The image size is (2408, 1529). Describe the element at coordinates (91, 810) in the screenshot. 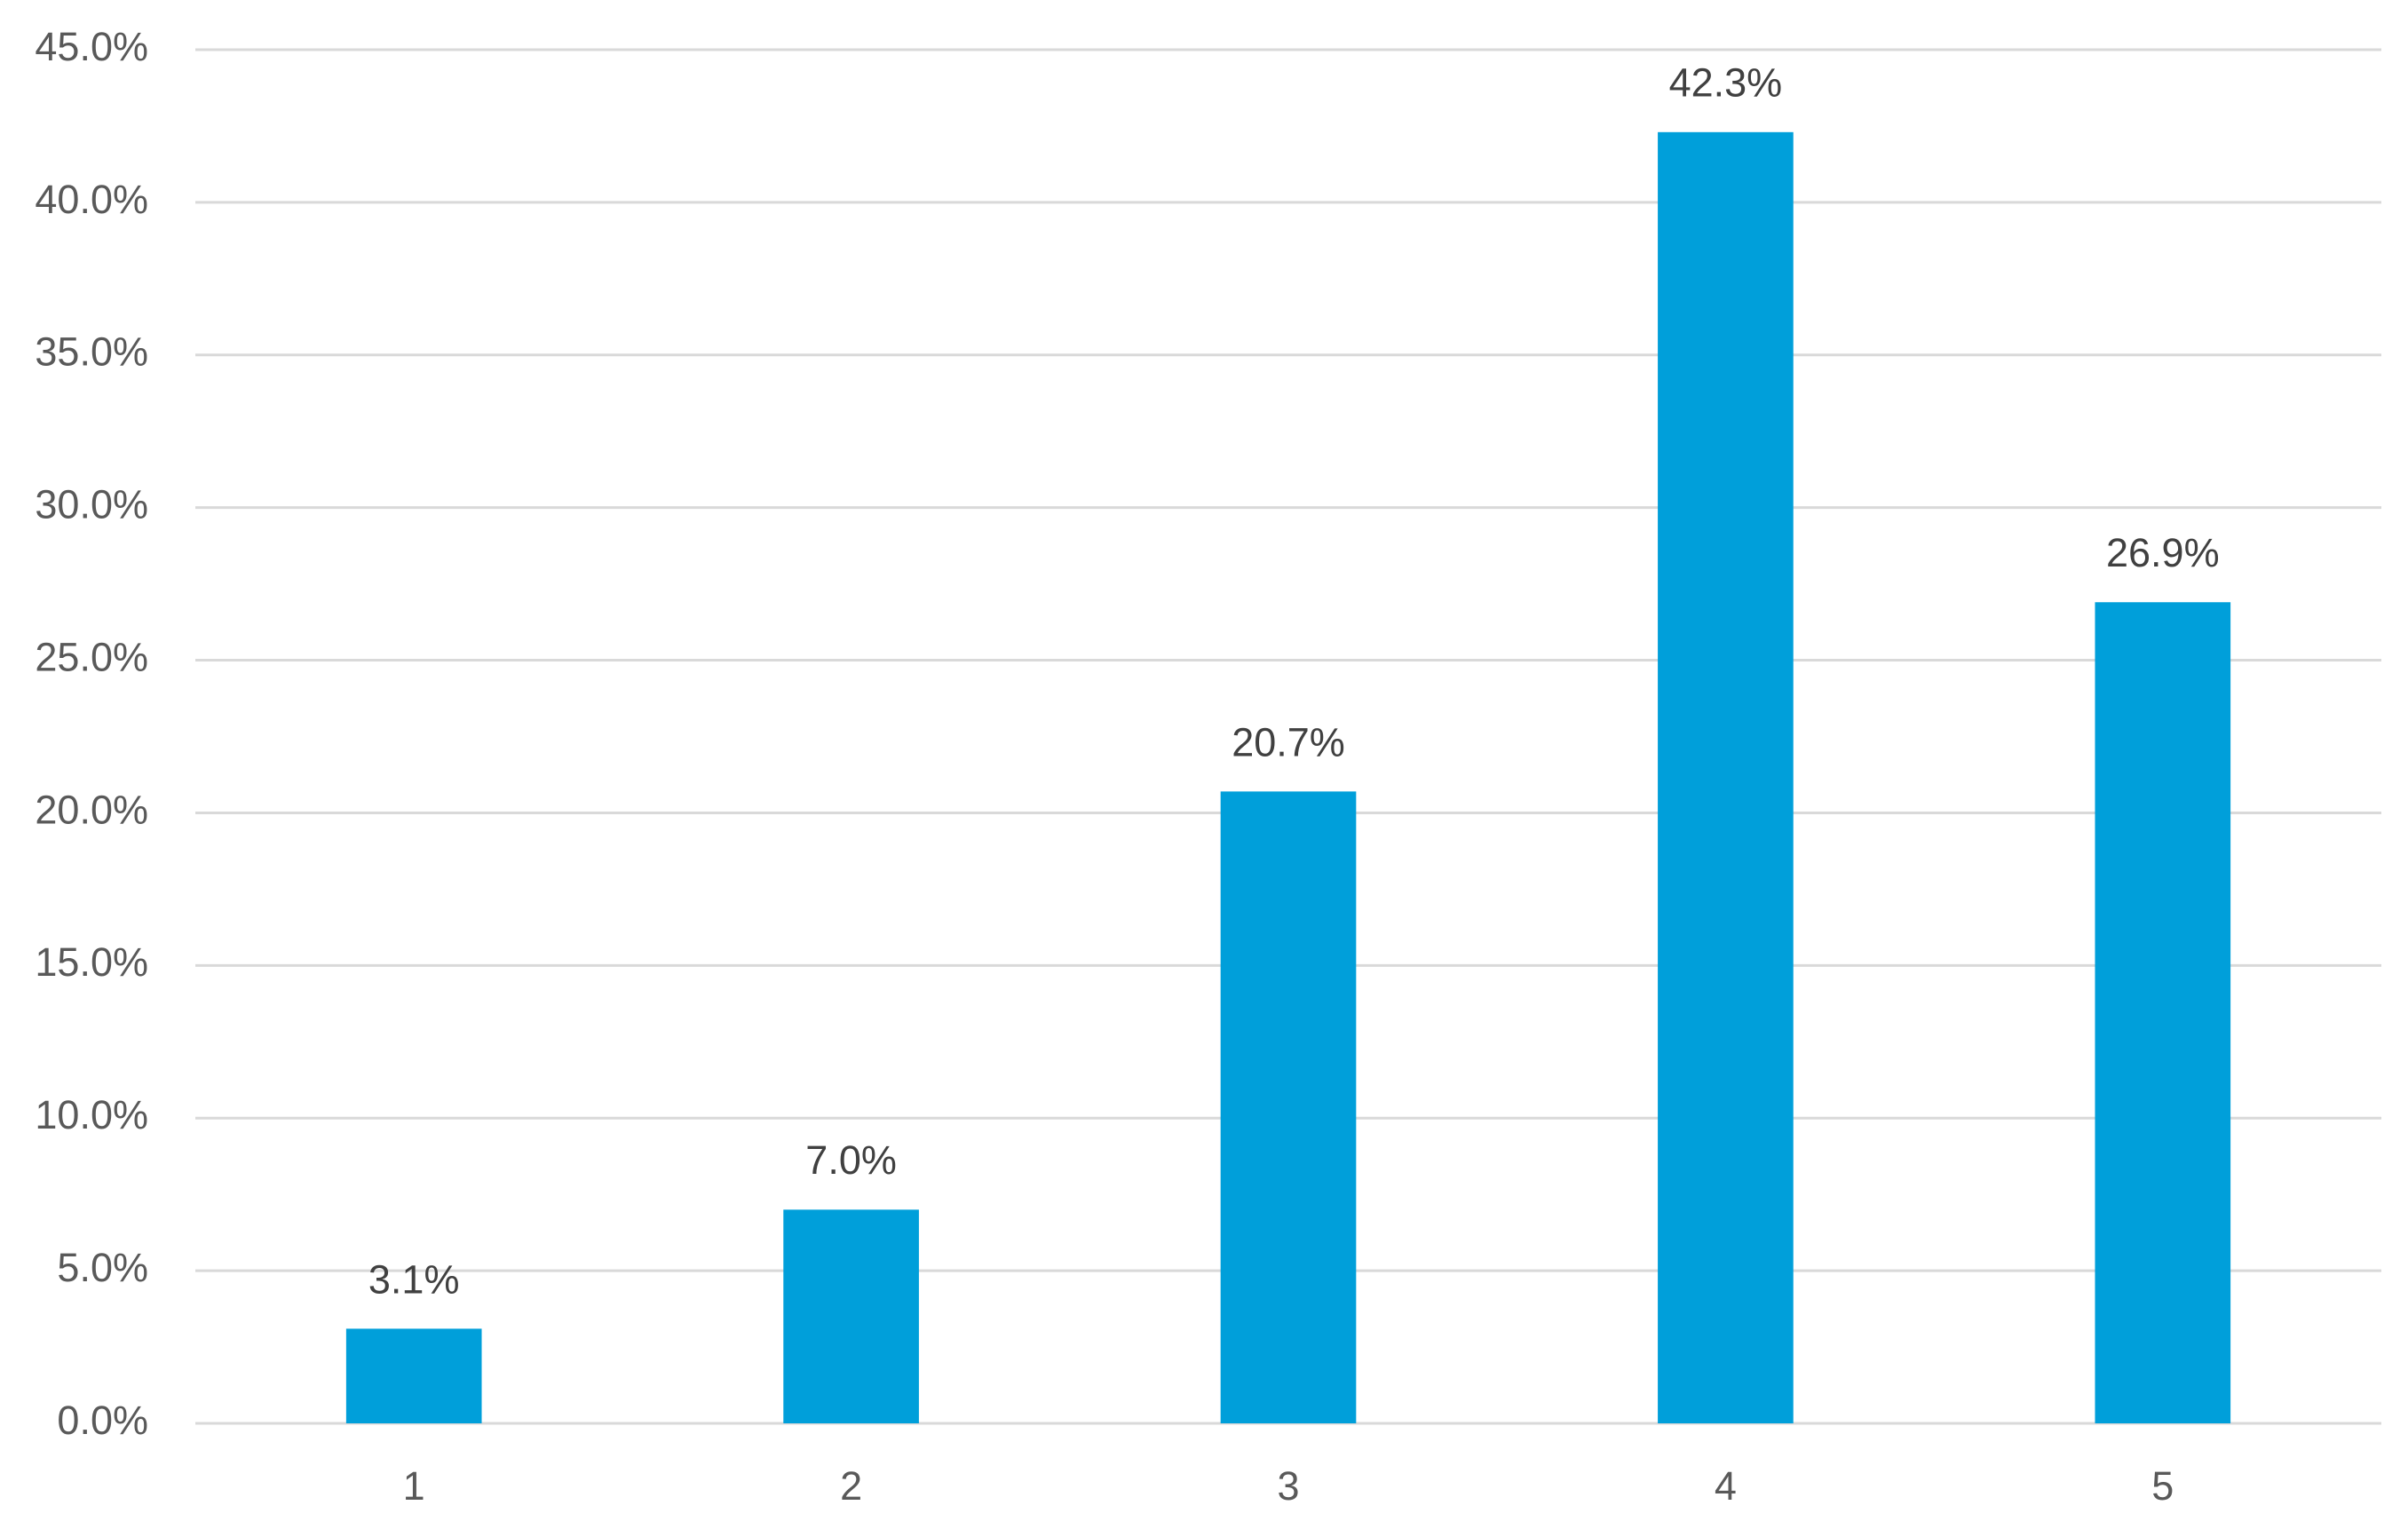

I see `y-tick-label: 20.0%` at that location.